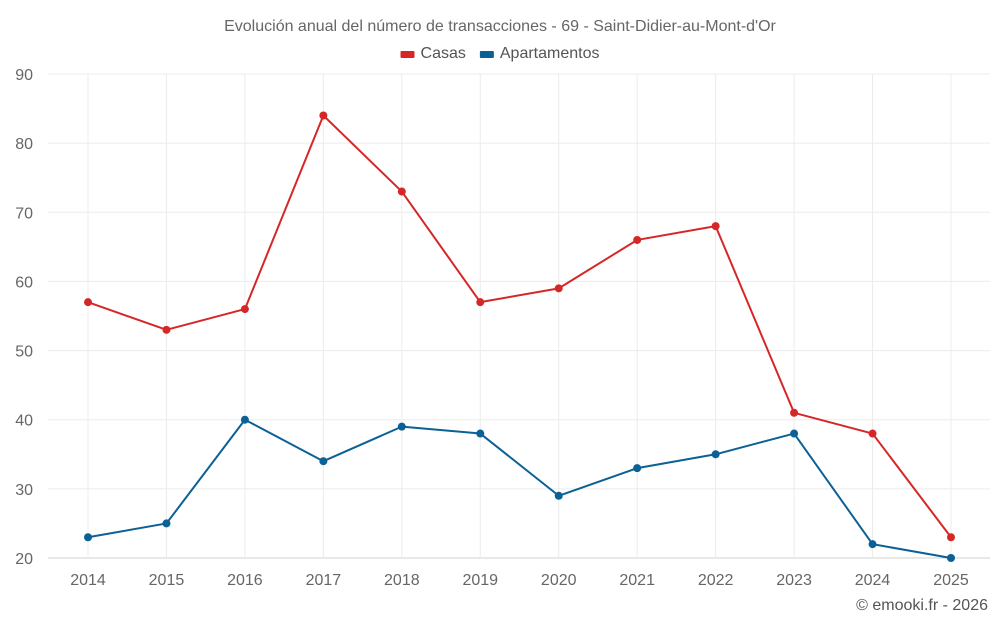 The width and height of the screenshot is (1000, 625). What do you see at coordinates (24, 144) in the screenshot?
I see `y-tick-label-80: 80` at bounding box center [24, 144].